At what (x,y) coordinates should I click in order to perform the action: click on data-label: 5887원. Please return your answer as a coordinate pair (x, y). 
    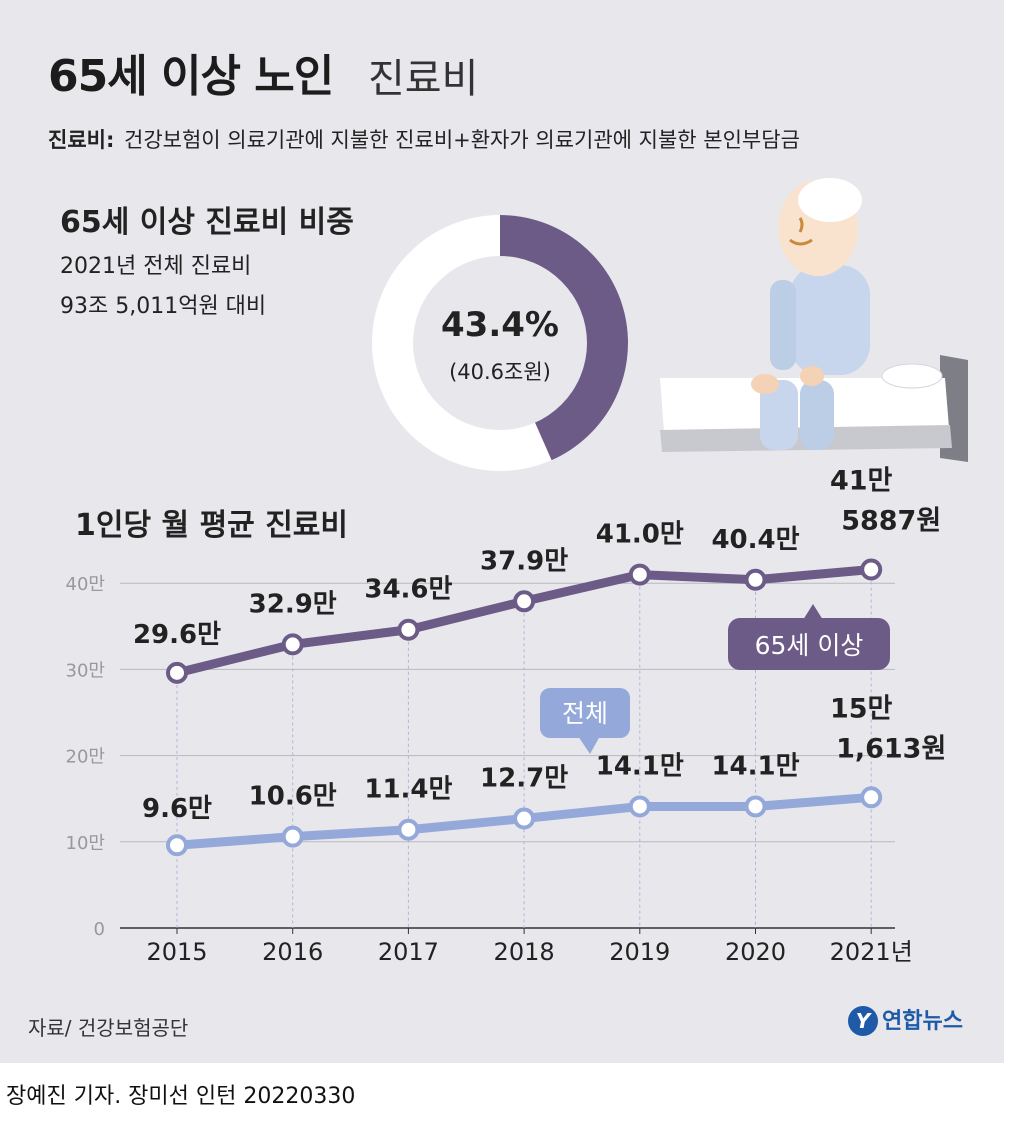
    Looking at the image, I should click on (891, 521).